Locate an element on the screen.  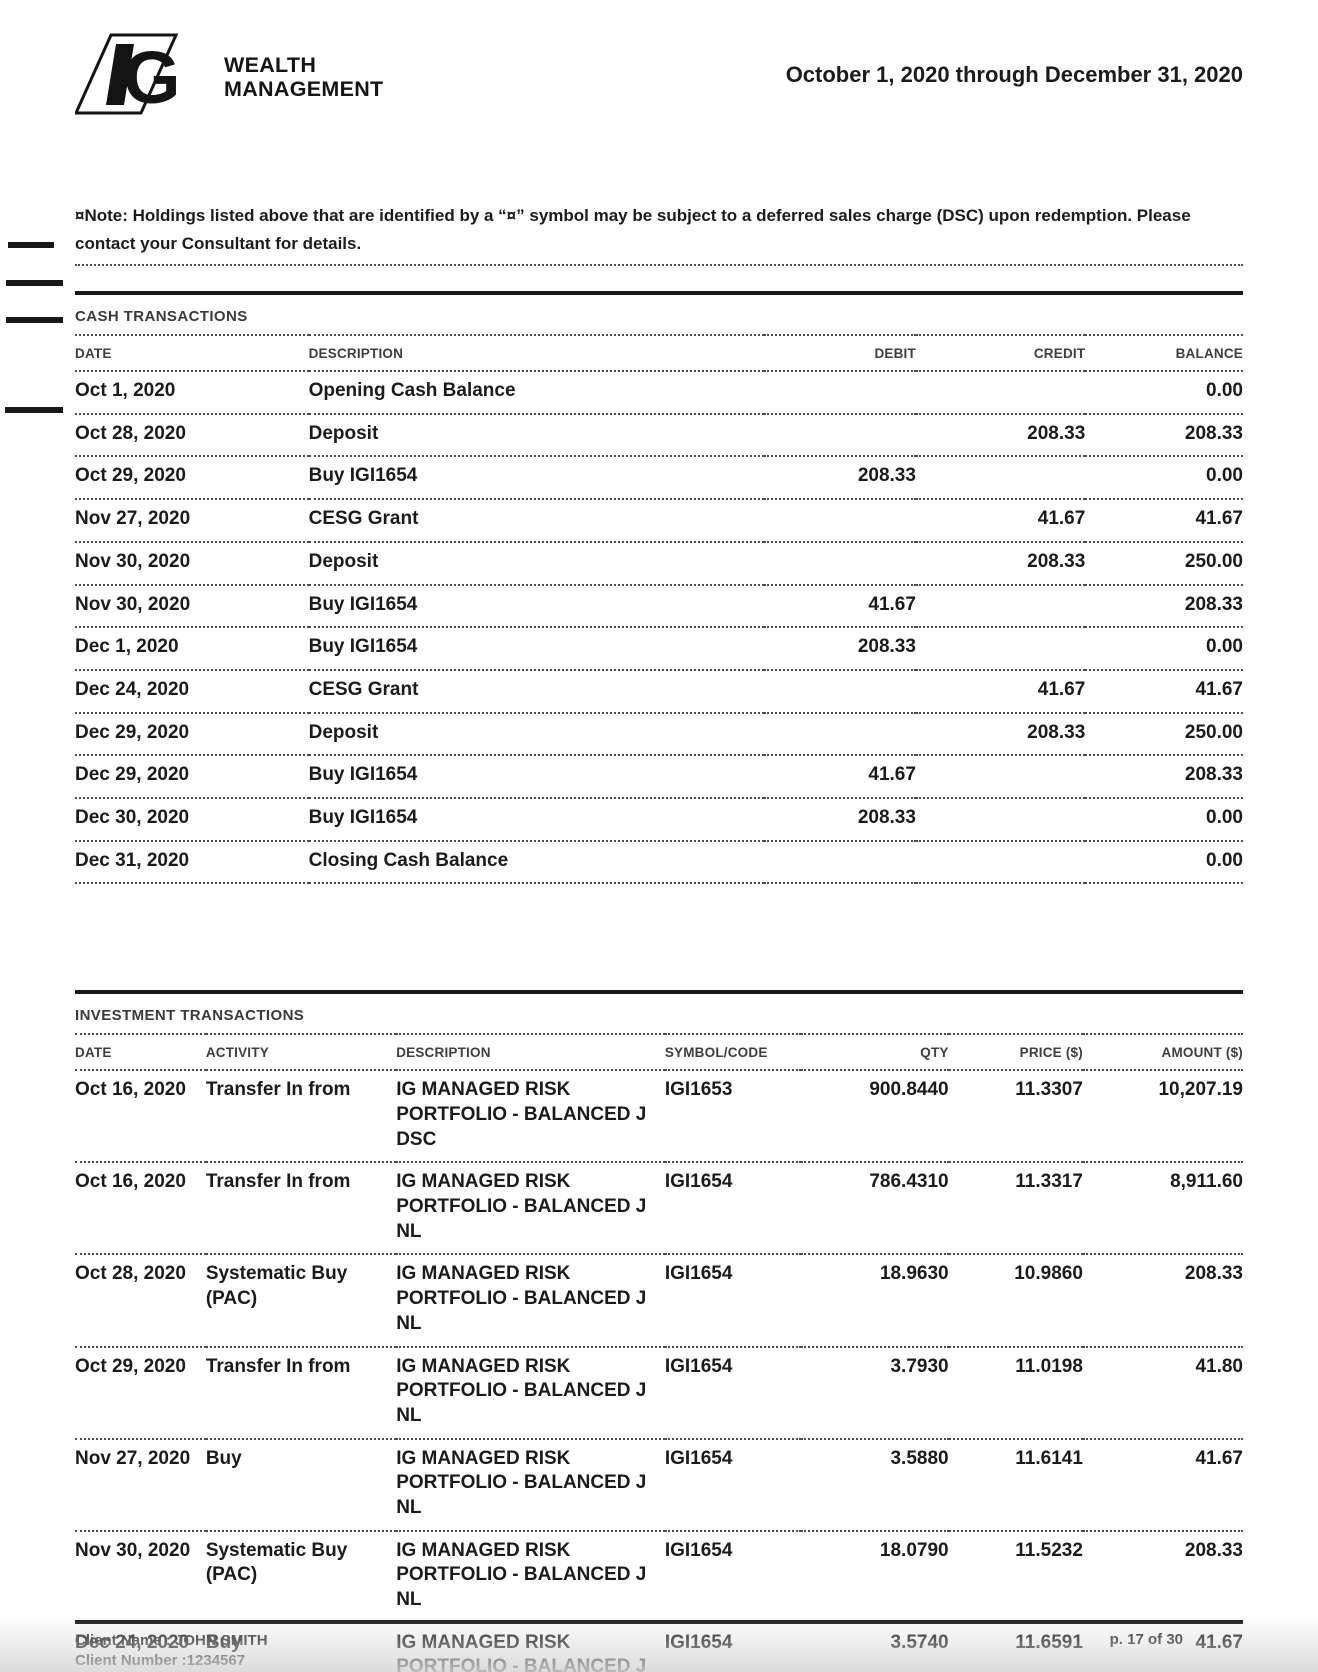
cell-qty: 18.9630 is located at coordinates (875, 1301).